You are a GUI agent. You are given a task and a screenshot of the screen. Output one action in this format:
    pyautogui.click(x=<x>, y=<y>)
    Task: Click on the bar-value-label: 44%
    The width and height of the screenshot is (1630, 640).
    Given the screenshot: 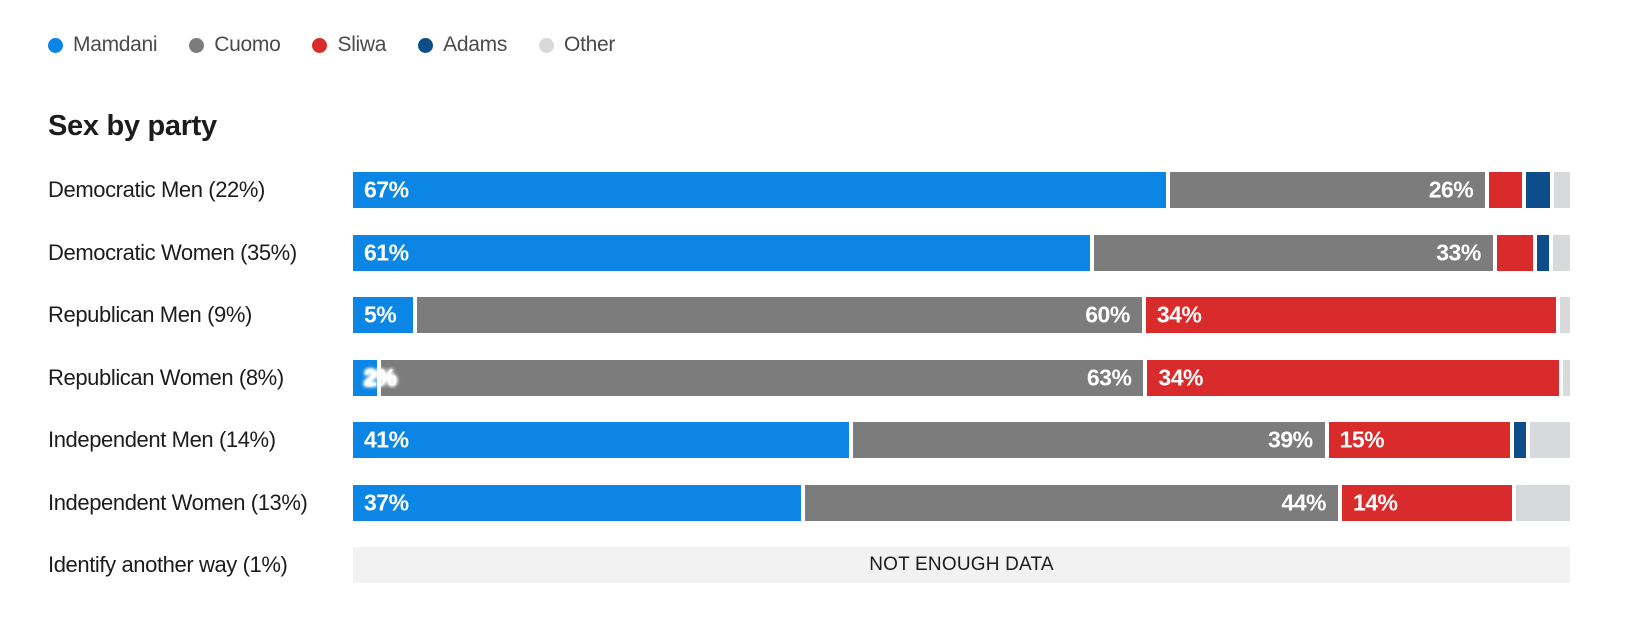 What is the action you would take?
    pyautogui.click(x=1303, y=502)
    